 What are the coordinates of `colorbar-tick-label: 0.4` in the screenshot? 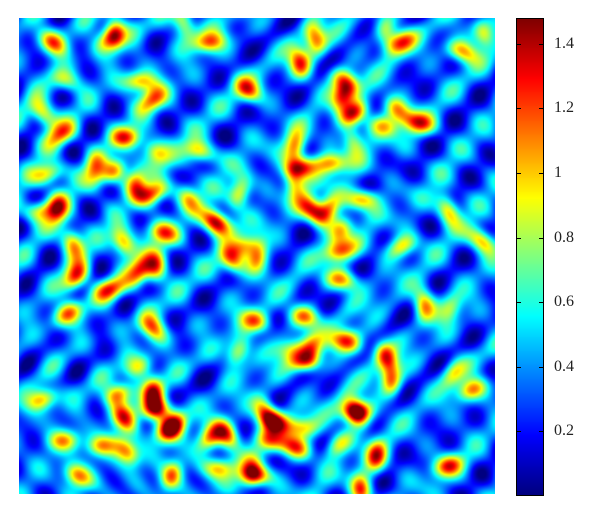 It's located at (564, 366).